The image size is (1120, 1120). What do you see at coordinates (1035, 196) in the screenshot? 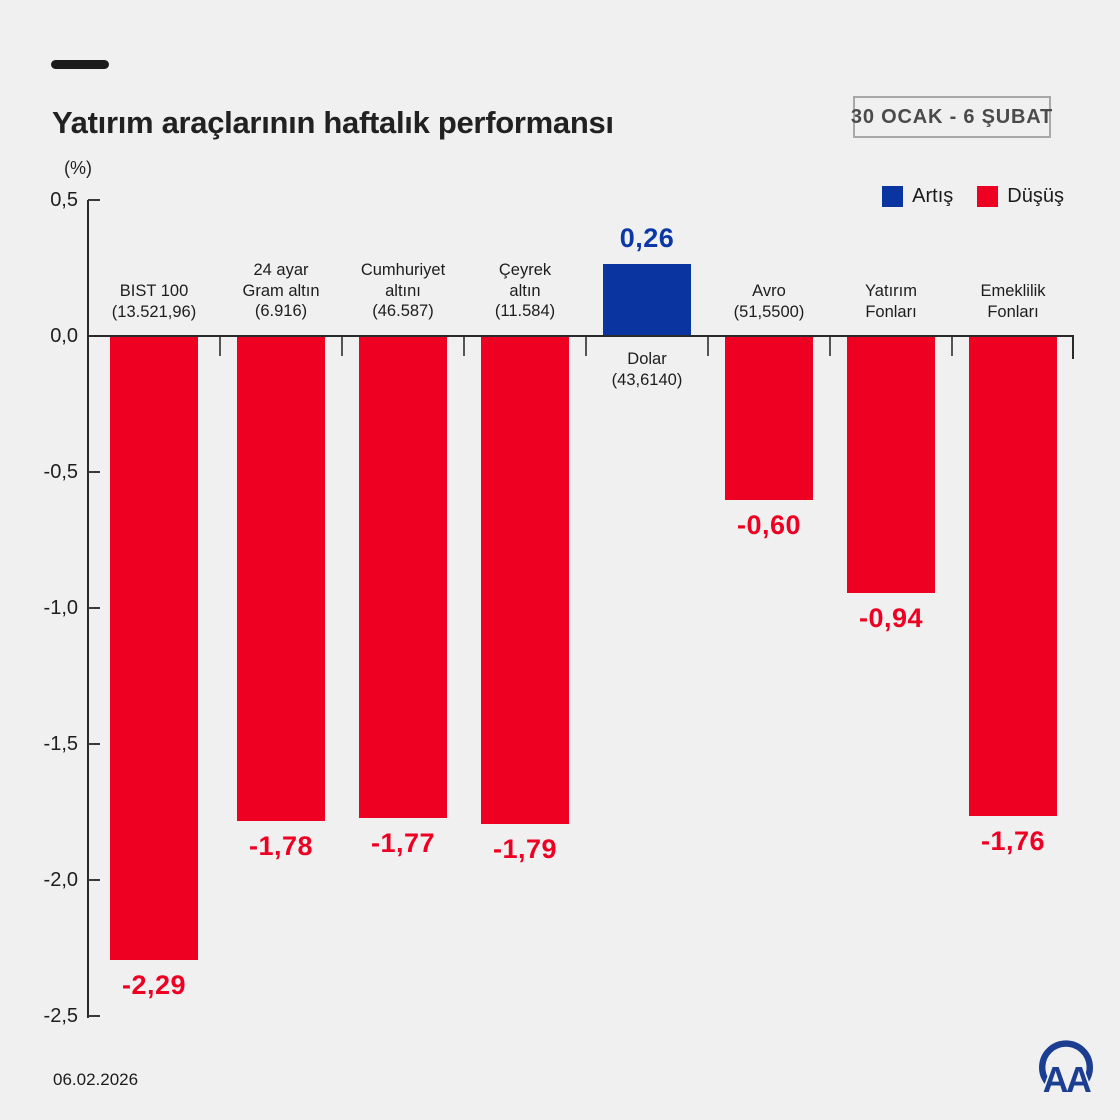
I see `legend-label-decrease: Düşüş` at bounding box center [1035, 196].